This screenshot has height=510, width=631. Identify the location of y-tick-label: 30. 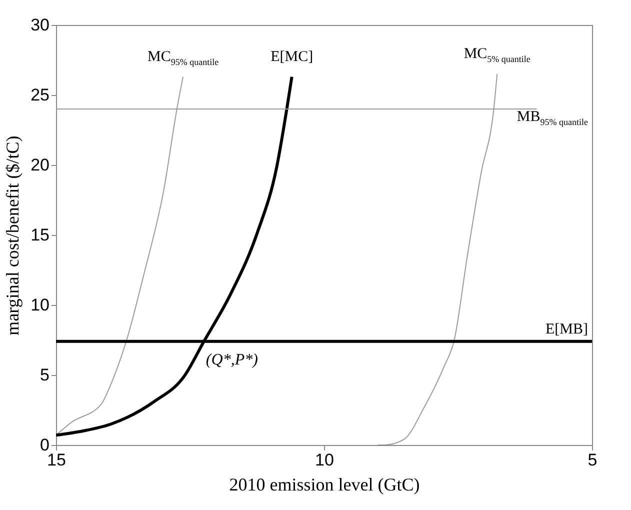
(40, 25).